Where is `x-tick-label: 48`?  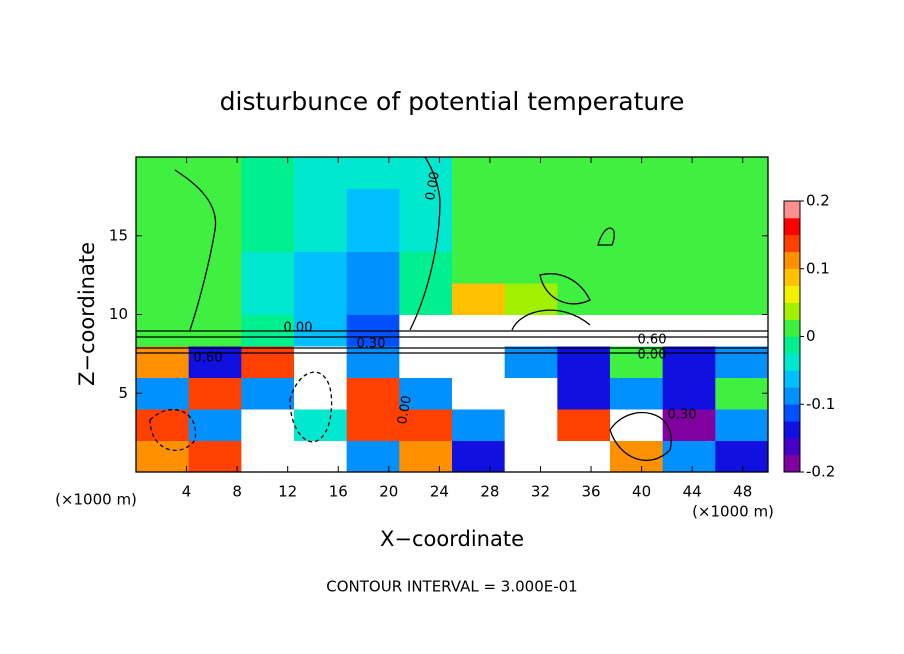 x-tick-label: 48 is located at coordinates (742, 492).